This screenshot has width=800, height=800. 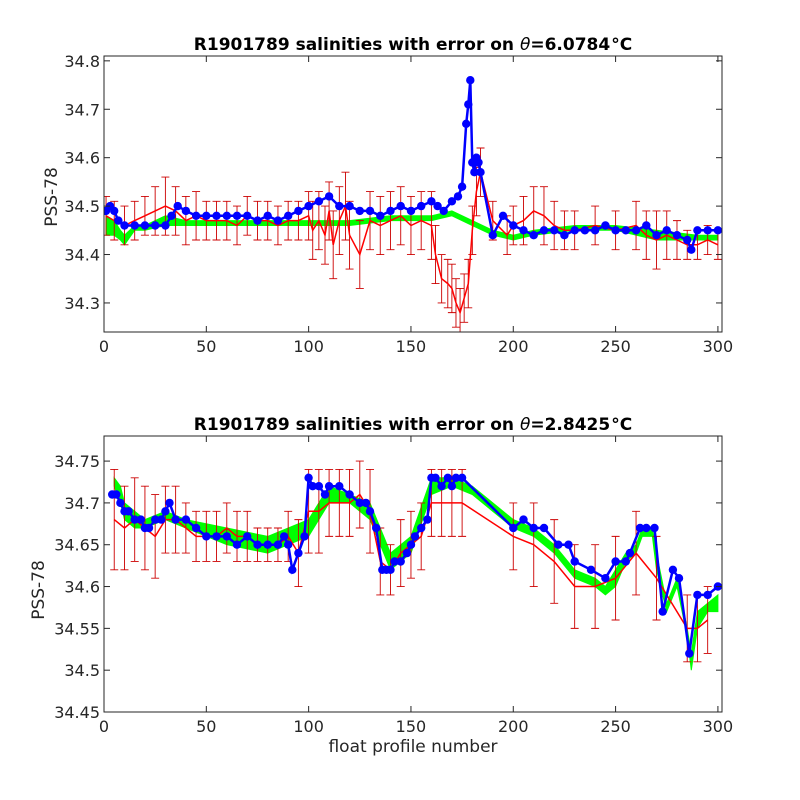 I want to click on top-x-tick-label: 0, so click(x=104, y=346).